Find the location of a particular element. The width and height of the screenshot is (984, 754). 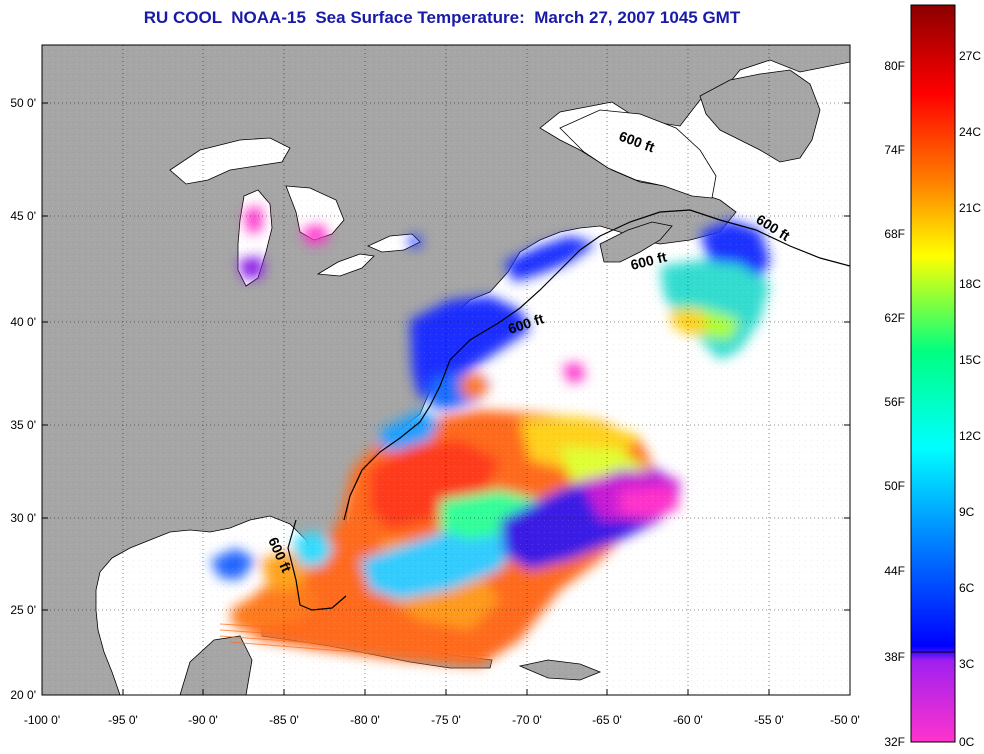

y-tick-label: 20 0' is located at coordinates (23, 695).